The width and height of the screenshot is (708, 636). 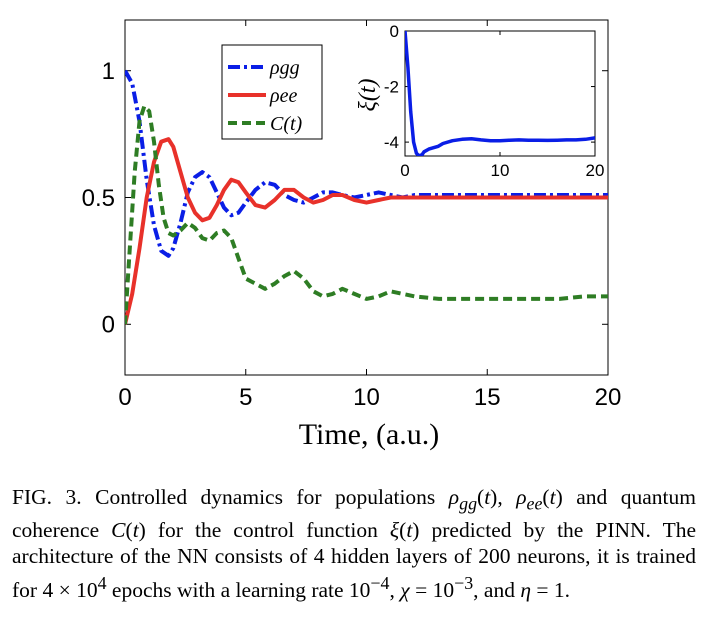 I want to click on legend-label: ρgg, so click(x=284, y=68).